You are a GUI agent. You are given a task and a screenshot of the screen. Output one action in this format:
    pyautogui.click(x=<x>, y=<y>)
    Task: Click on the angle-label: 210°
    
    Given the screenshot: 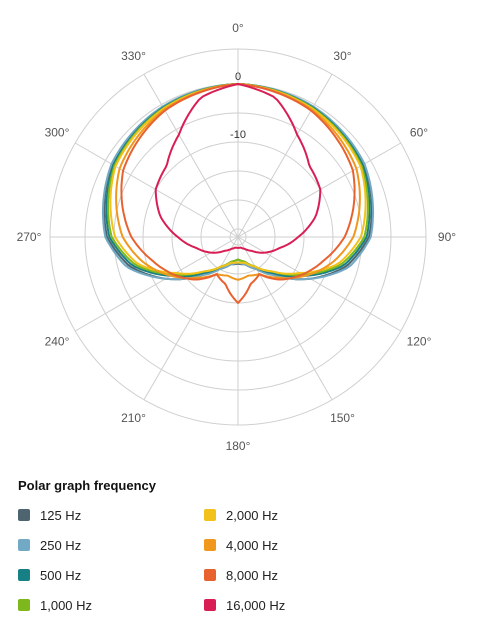 What is the action you would take?
    pyautogui.click(x=133, y=418)
    